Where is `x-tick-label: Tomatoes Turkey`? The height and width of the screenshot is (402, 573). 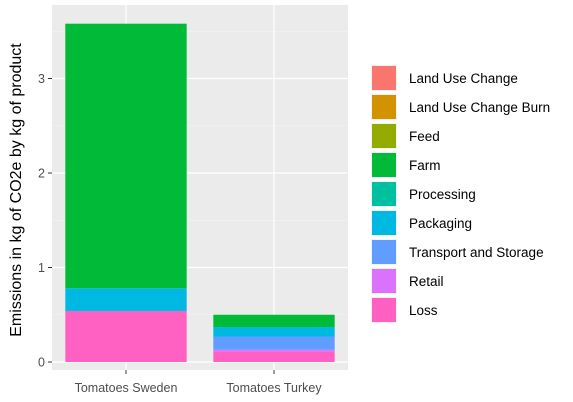
x-tick-label: Tomatoes Turkey is located at coordinates (274, 388).